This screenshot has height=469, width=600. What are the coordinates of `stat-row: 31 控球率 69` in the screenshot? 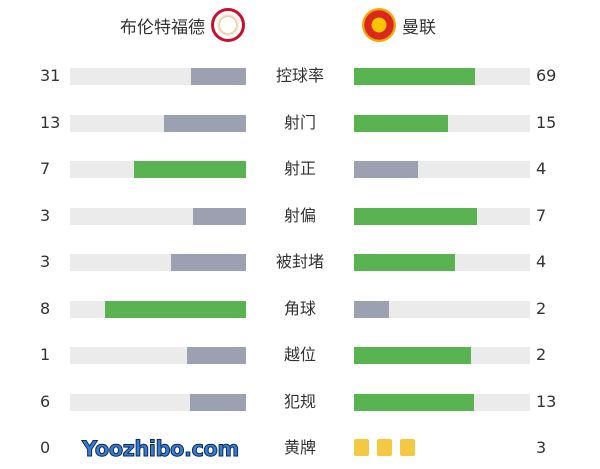 It's located at (300, 76).